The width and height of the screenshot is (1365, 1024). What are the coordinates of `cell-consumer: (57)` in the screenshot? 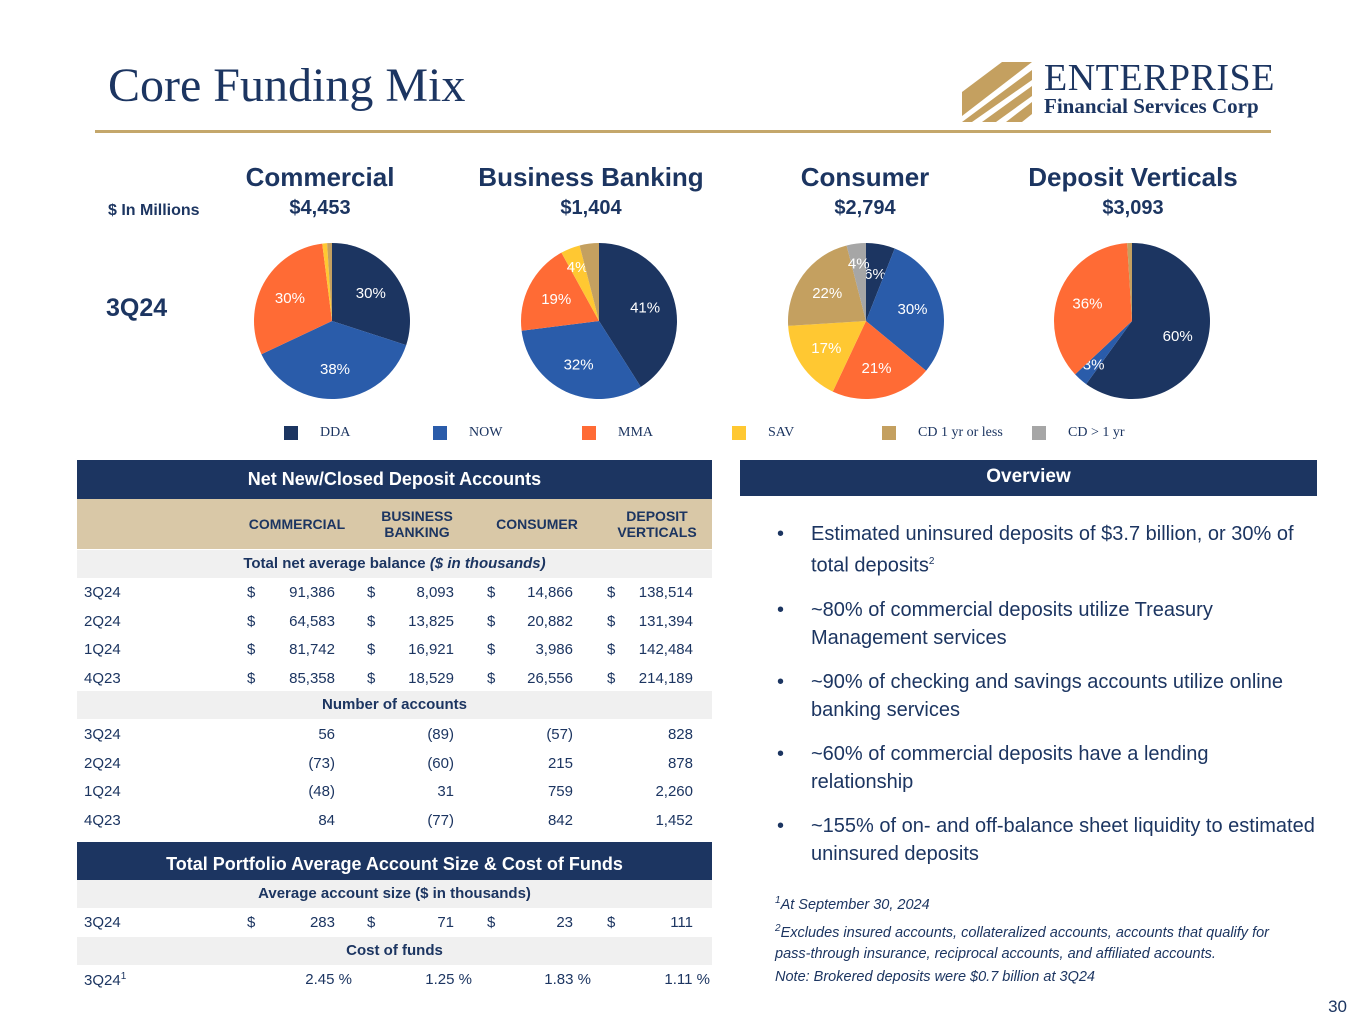 It's located at (559, 734).